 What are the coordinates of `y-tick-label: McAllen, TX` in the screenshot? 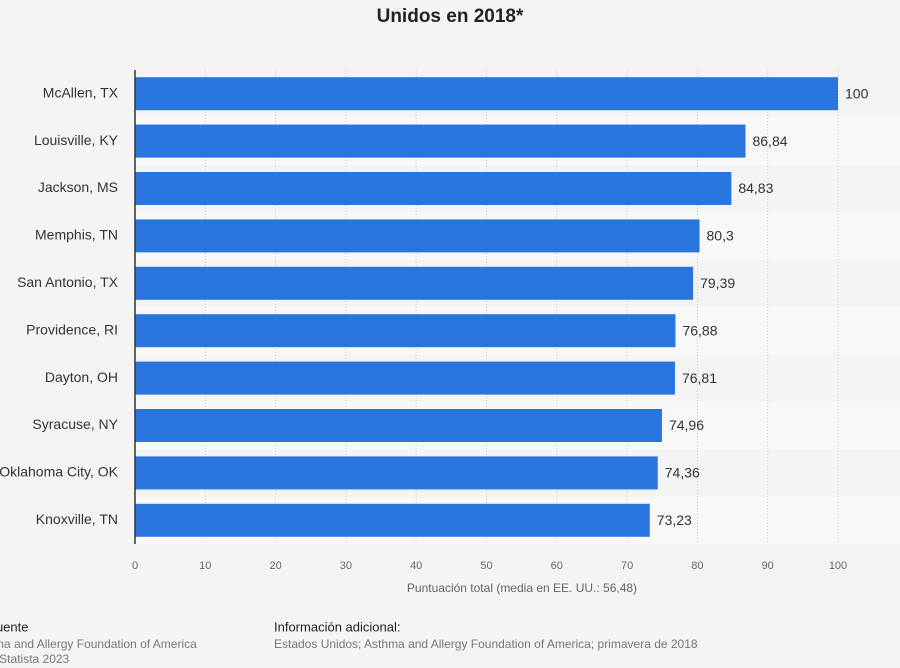 It's located at (81, 92).